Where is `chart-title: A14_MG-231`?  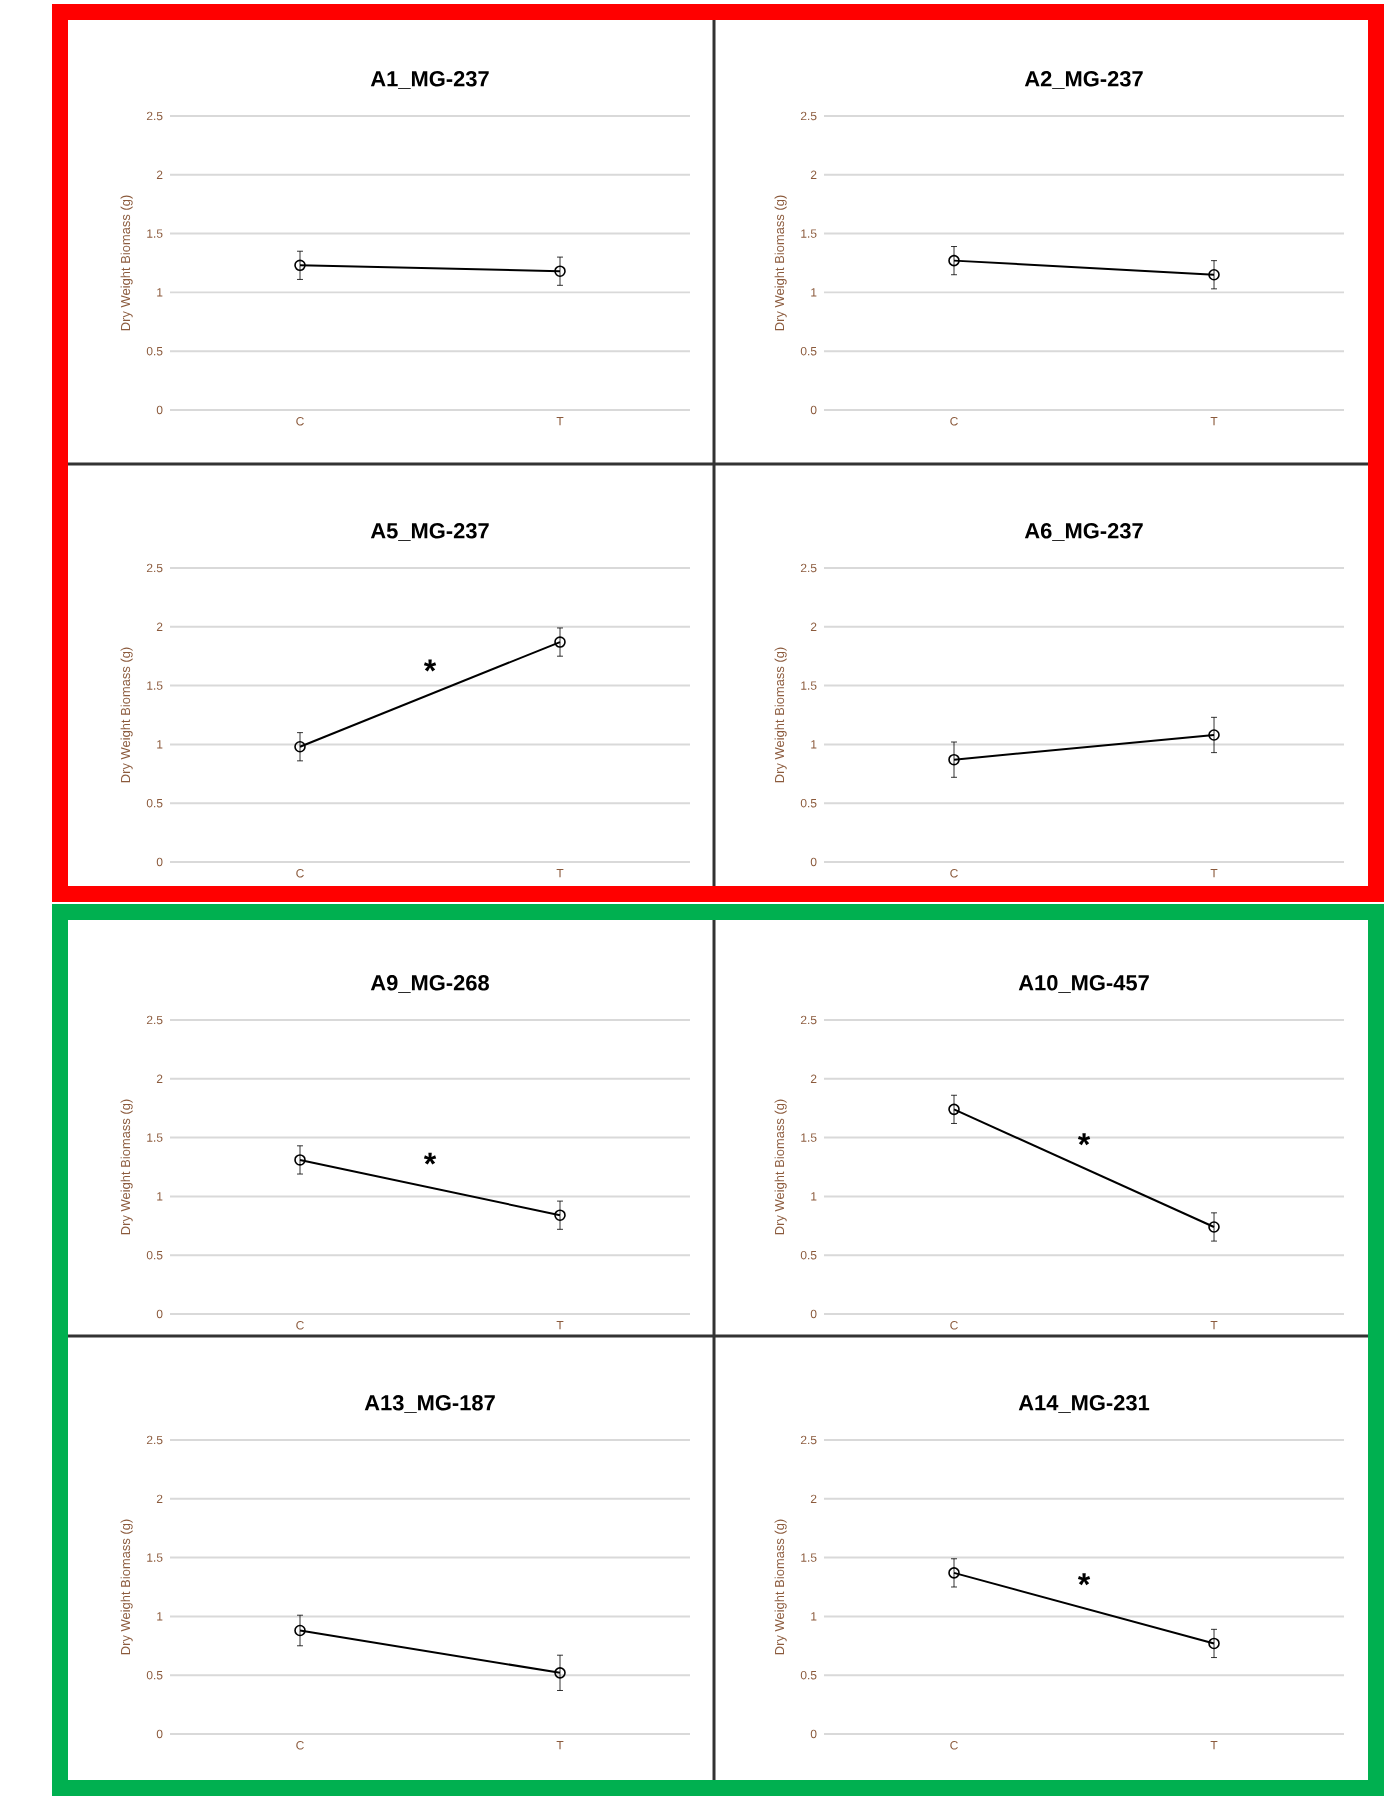
chart-title: A14_MG-231 is located at coordinates (1084, 1404).